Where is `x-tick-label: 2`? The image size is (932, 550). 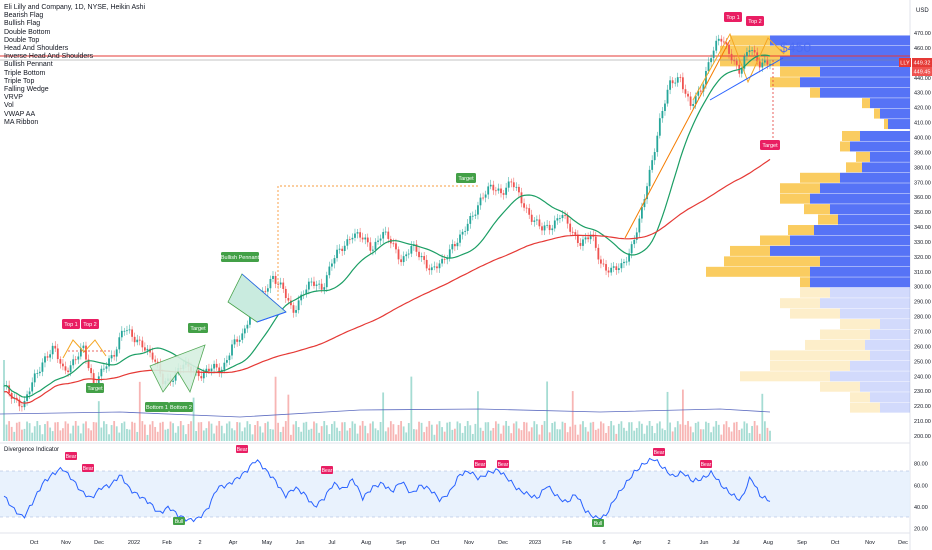 x-tick-label: 2 is located at coordinates (668, 543).